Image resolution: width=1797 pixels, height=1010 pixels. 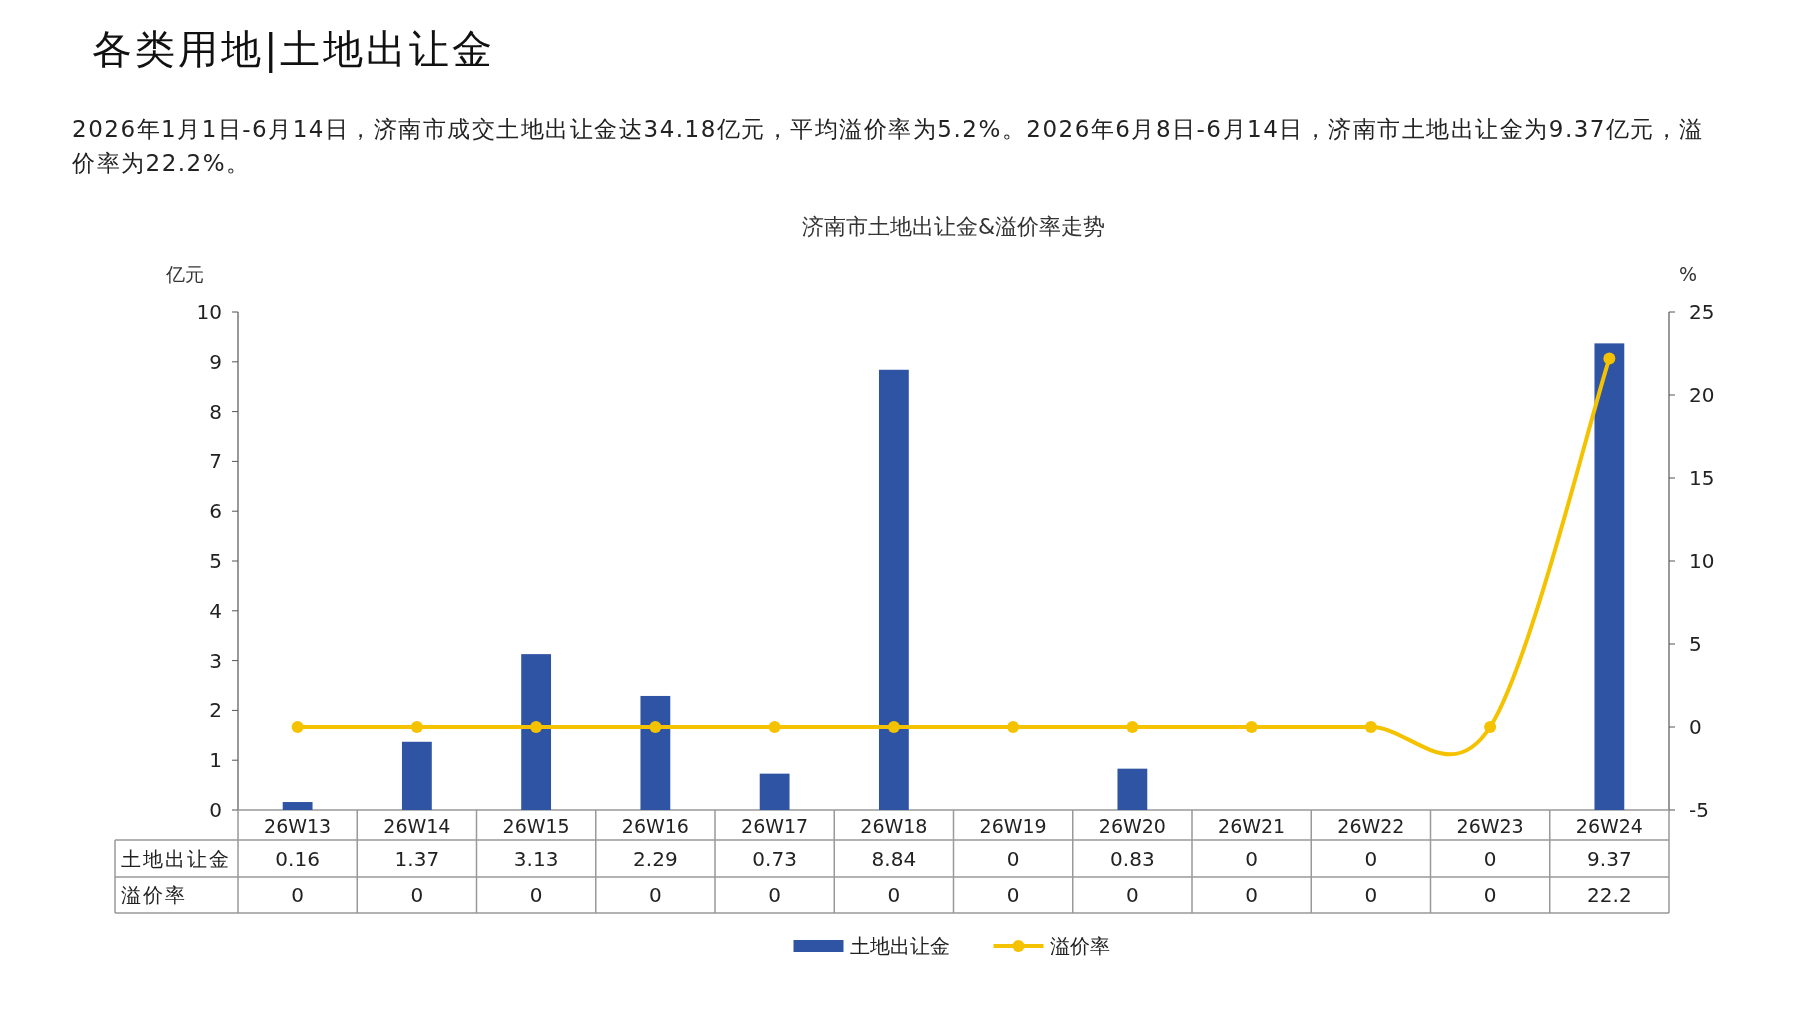 I want to click on chart-title: 济南市土地出让金&溢价率走势, so click(x=953, y=226).